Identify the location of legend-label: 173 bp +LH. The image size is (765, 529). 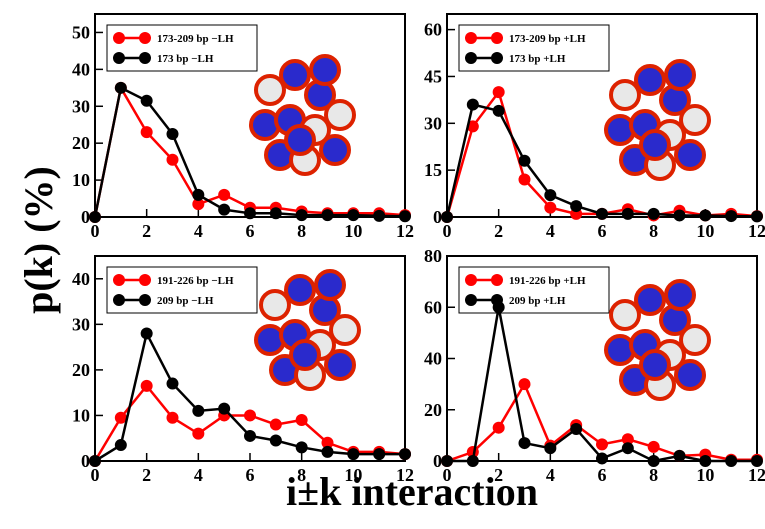
(537, 59).